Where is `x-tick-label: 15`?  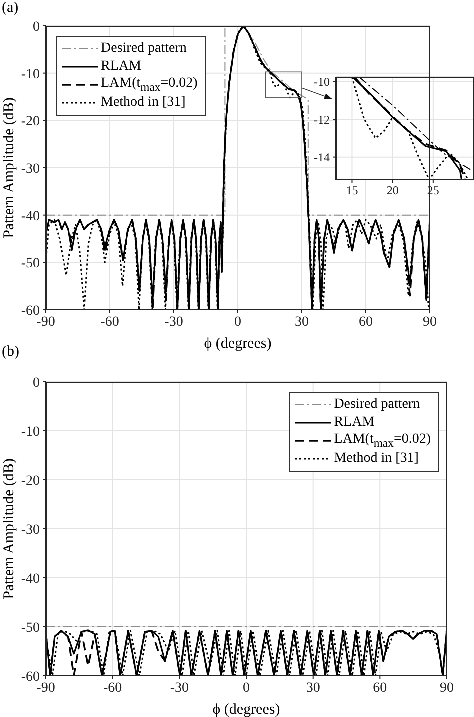 x-tick-label: 15 is located at coordinates (352, 191).